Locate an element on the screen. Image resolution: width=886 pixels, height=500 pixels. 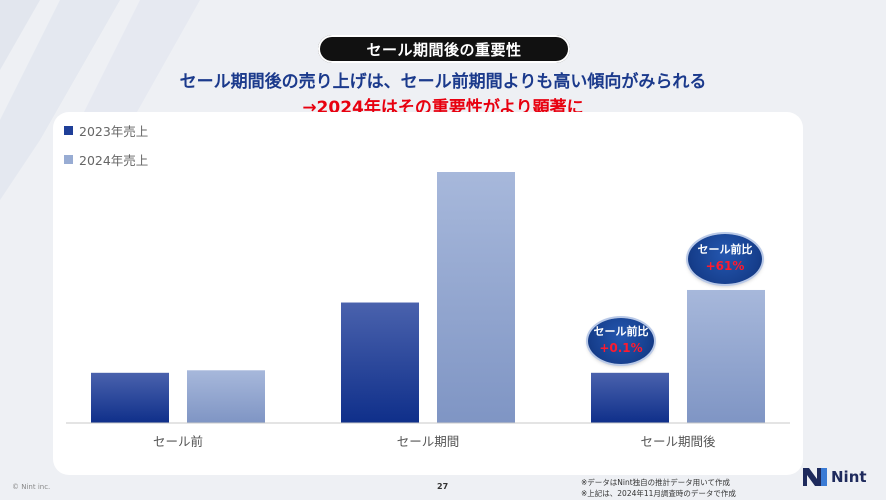
legend-swatch-2023 is located at coordinates (68, 130).